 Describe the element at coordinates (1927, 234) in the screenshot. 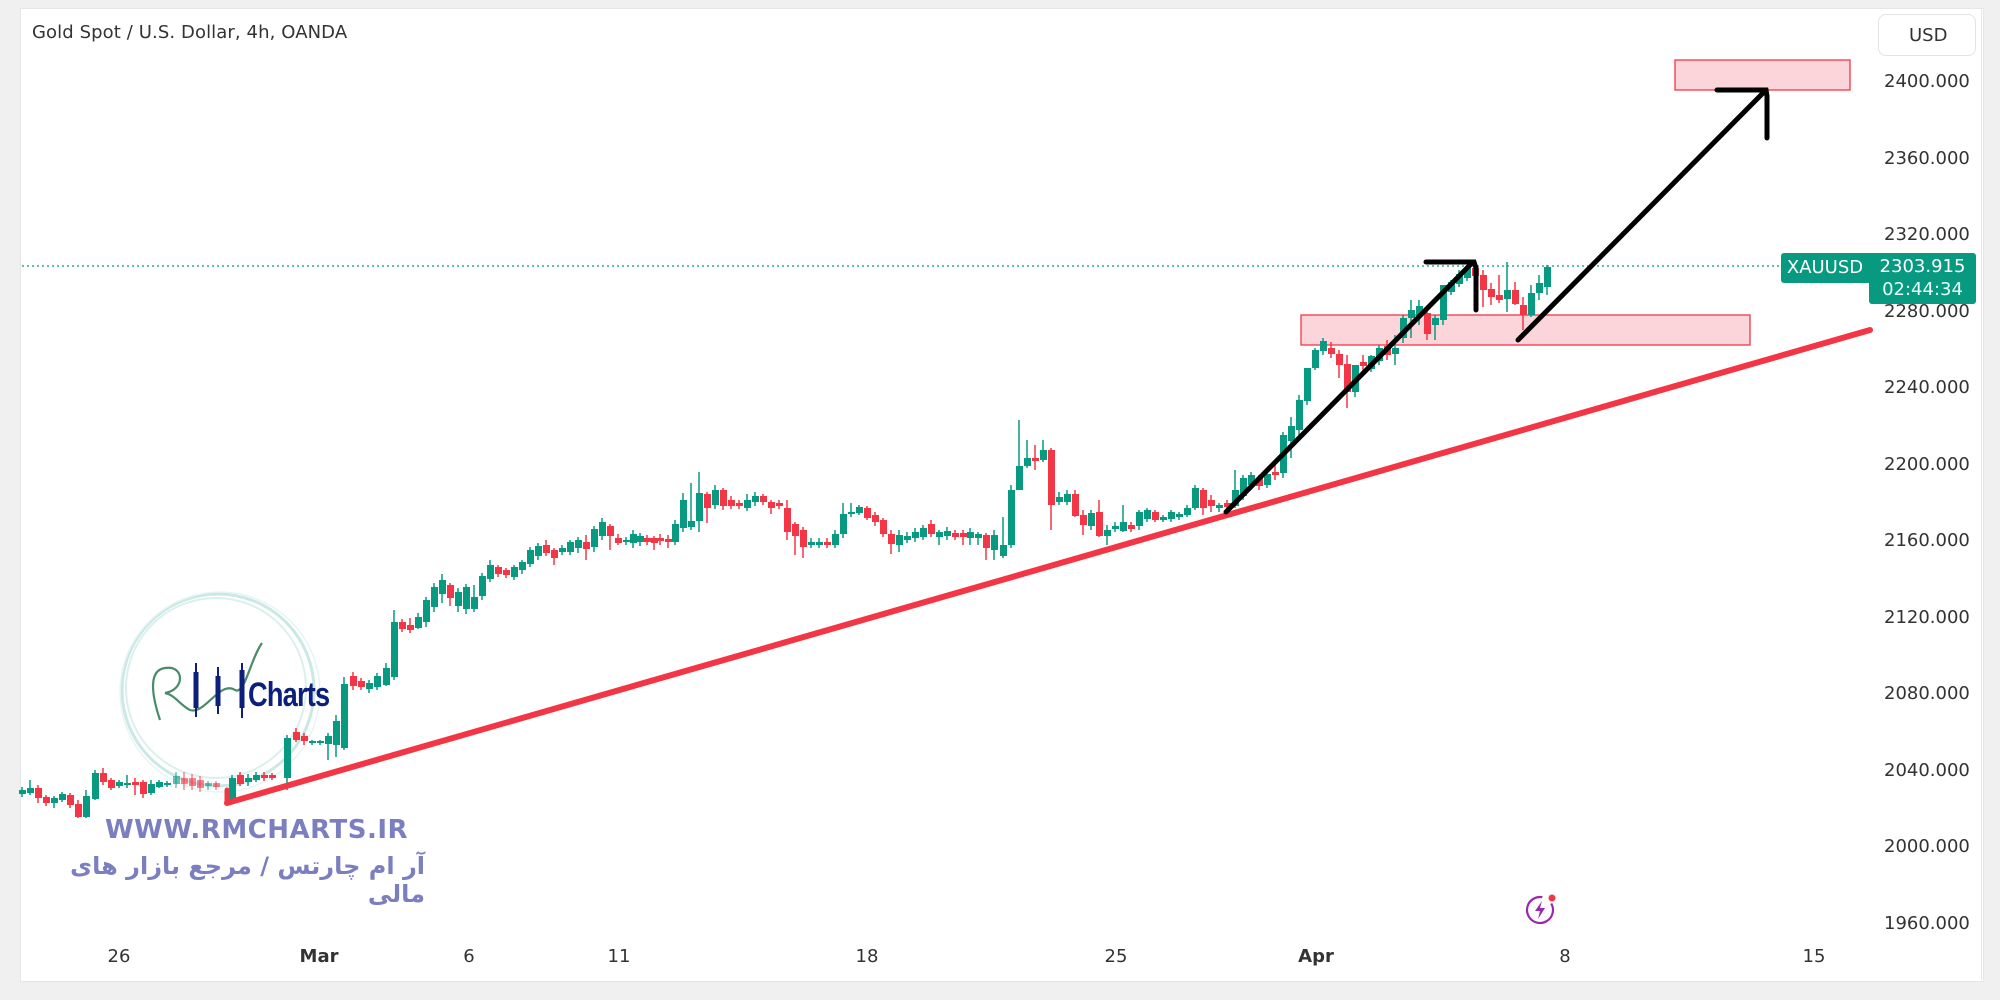

I see `price-tick: 2320.000` at that location.